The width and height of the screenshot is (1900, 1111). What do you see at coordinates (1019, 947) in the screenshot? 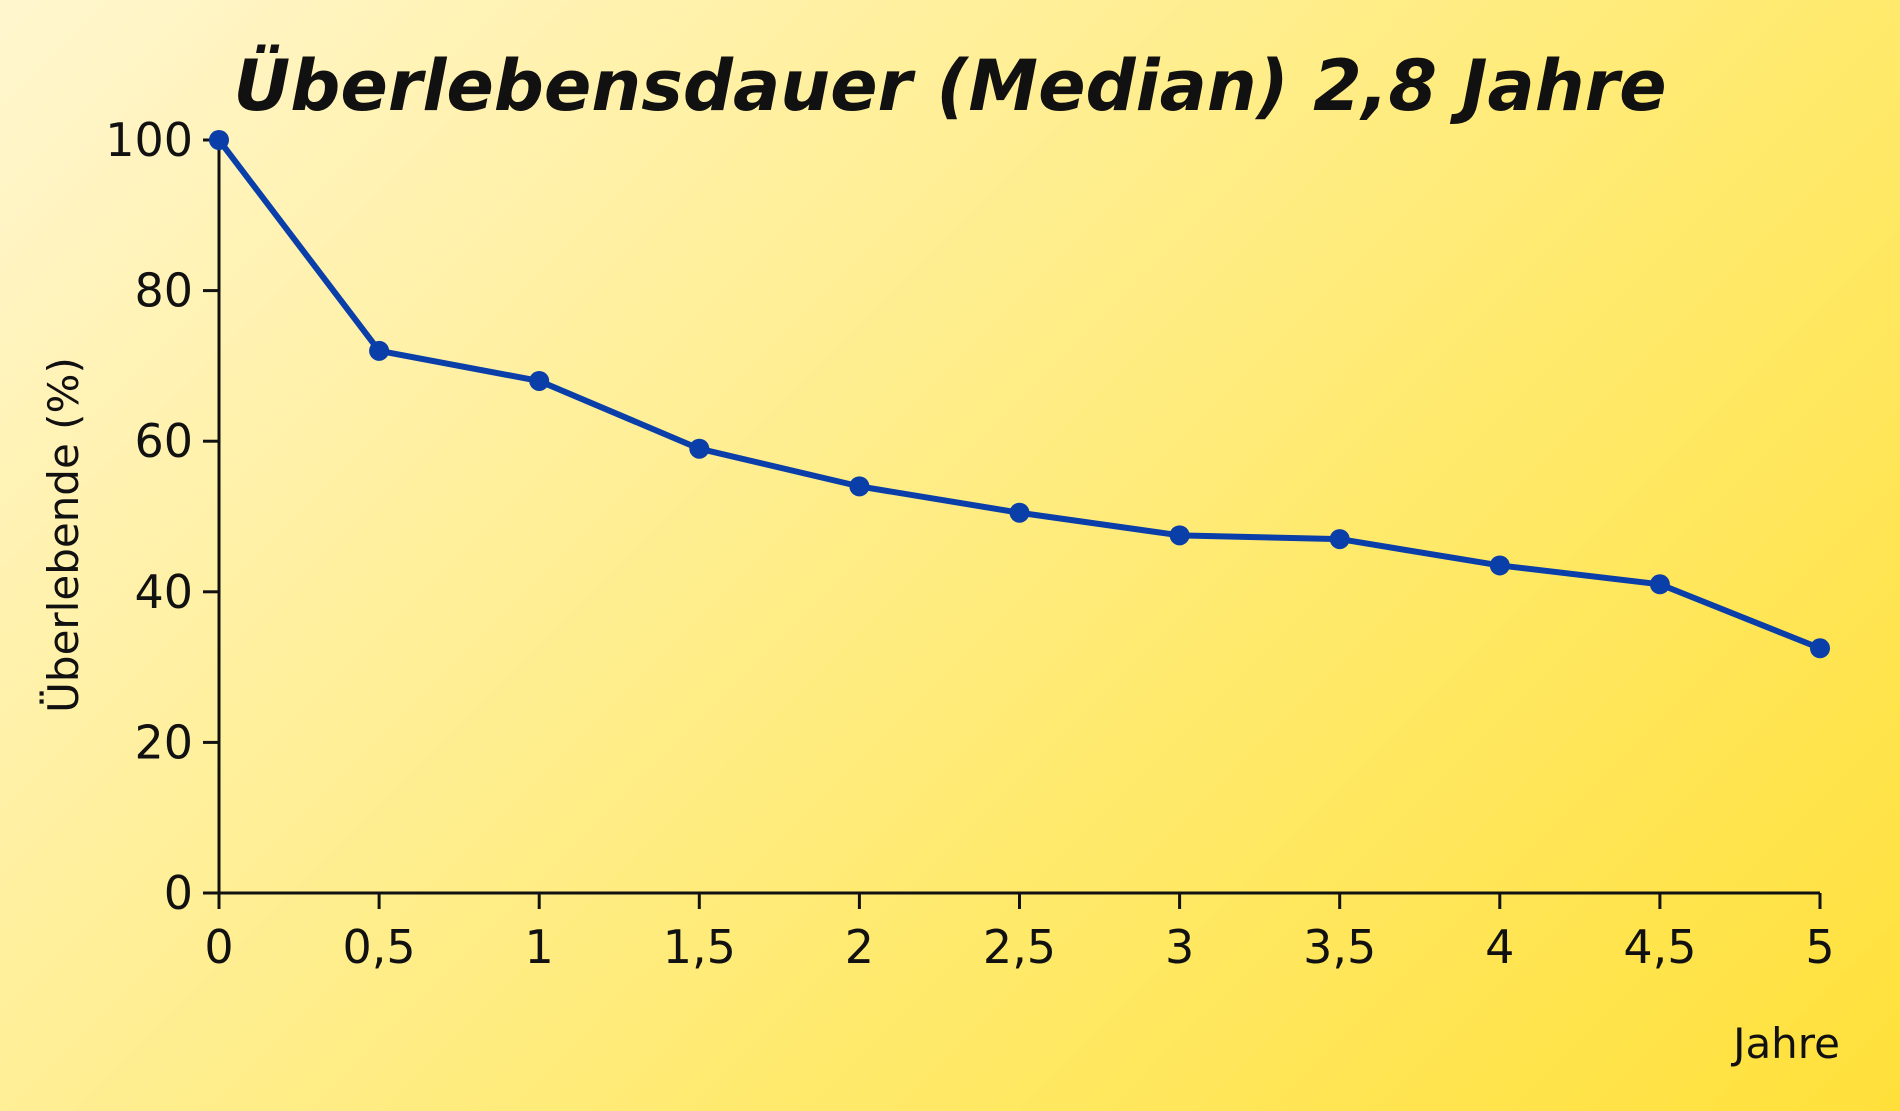
I see `x-tick-label: 2,5` at bounding box center [1019, 947].